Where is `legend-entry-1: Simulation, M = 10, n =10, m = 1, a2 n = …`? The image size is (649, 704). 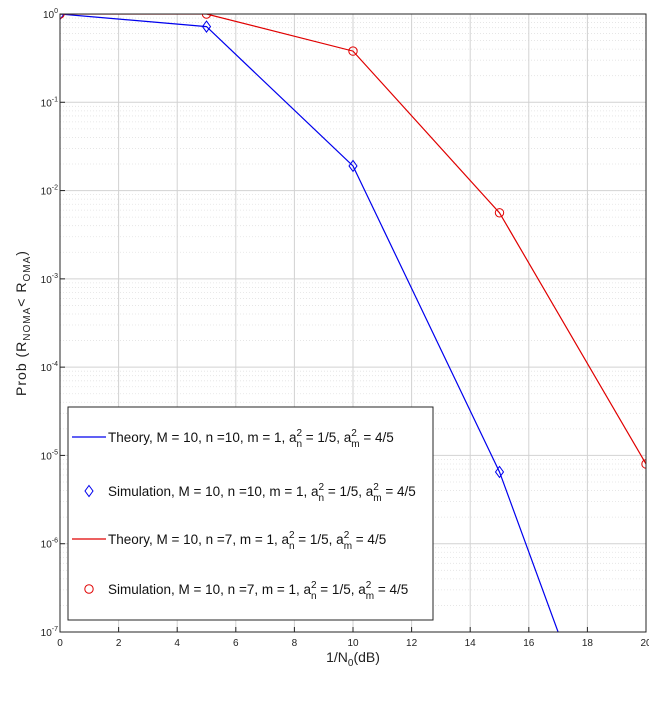 legend-entry-1: Simulation, M = 10, n =10, m = 1, a2 n = … is located at coordinates (262, 493).